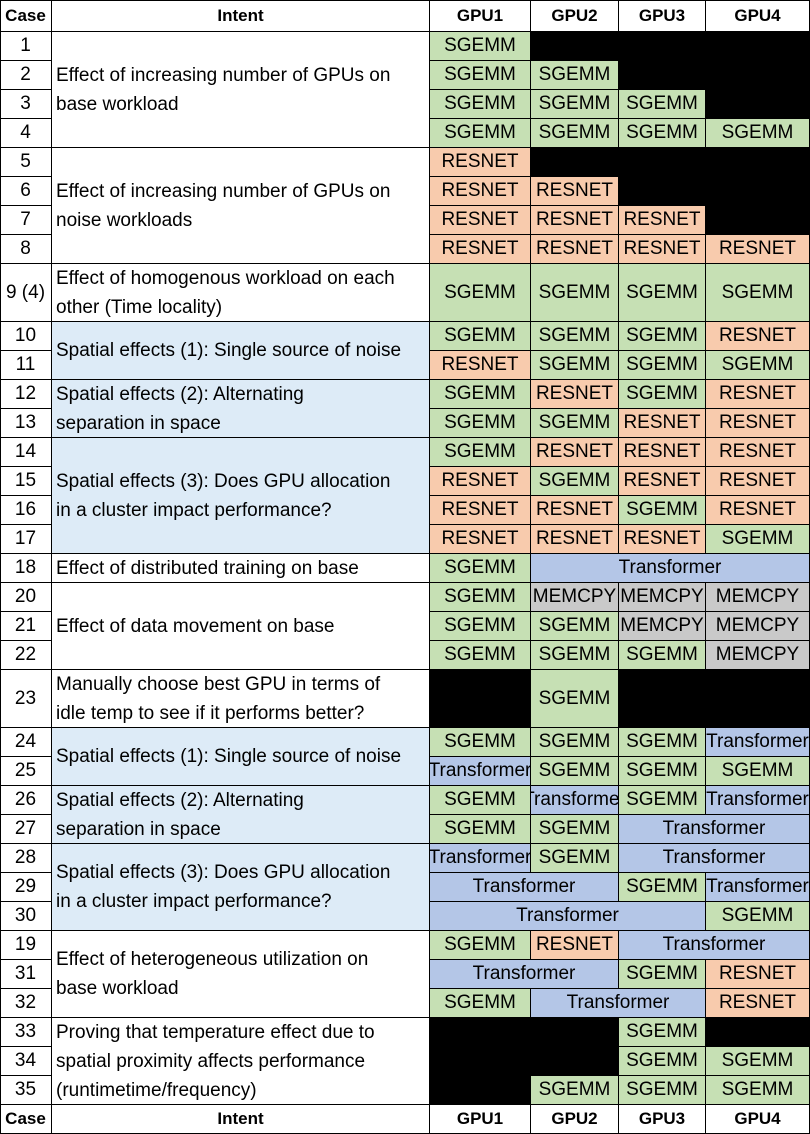 The width and height of the screenshot is (810, 1134). What do you see at coordinates (223, 481) in the screenshot?
I see `intent-line: Spatial effects (3): Does GPU allocation` at bounding box center [223, 481].